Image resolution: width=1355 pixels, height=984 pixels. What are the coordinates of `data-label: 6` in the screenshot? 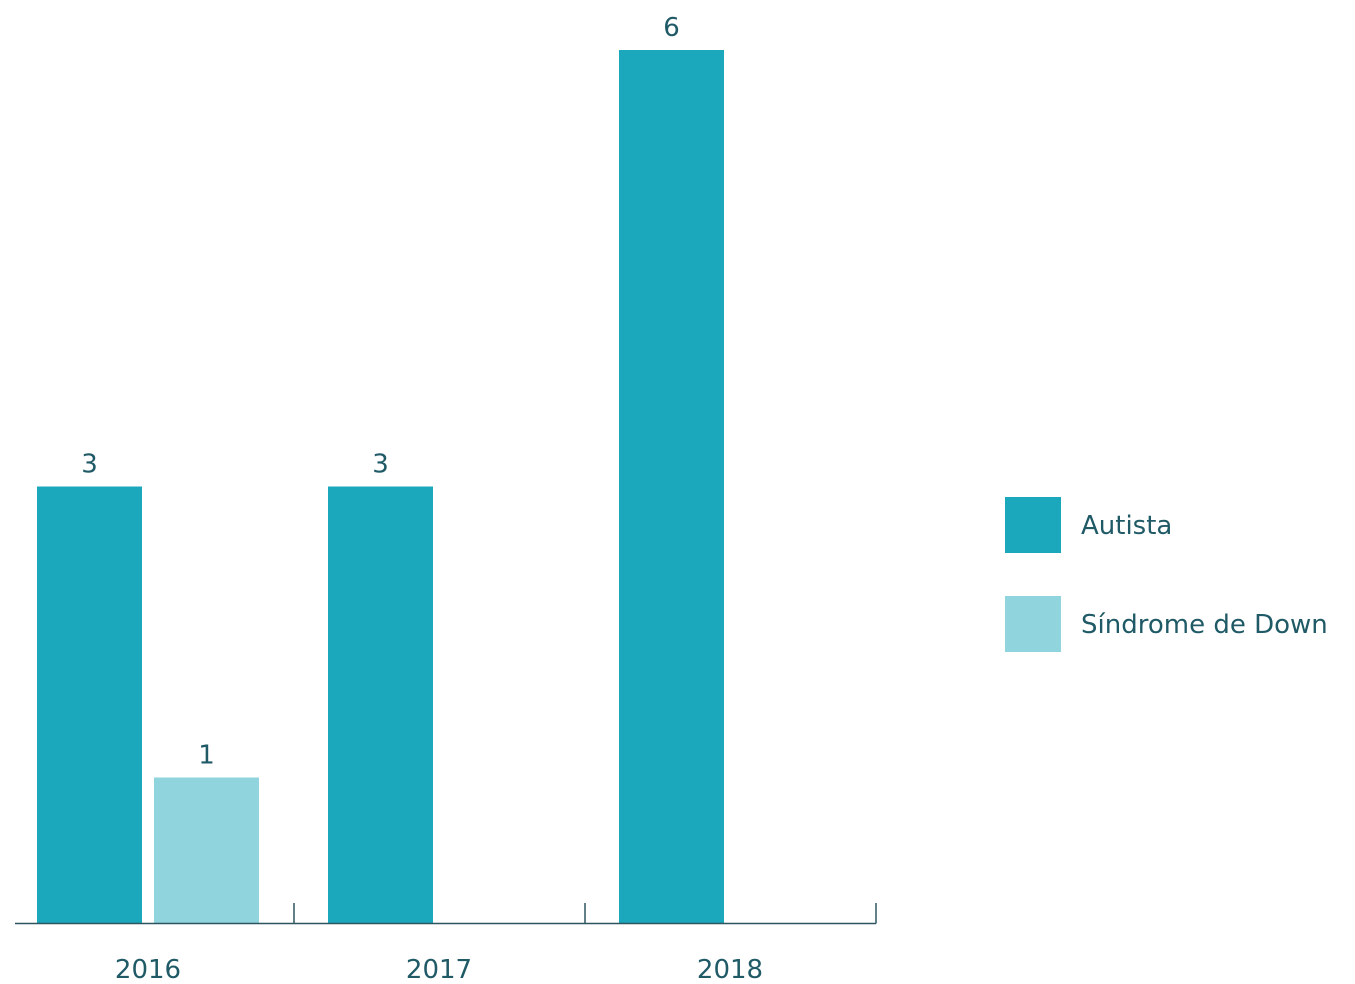 It's located at (671, 28).